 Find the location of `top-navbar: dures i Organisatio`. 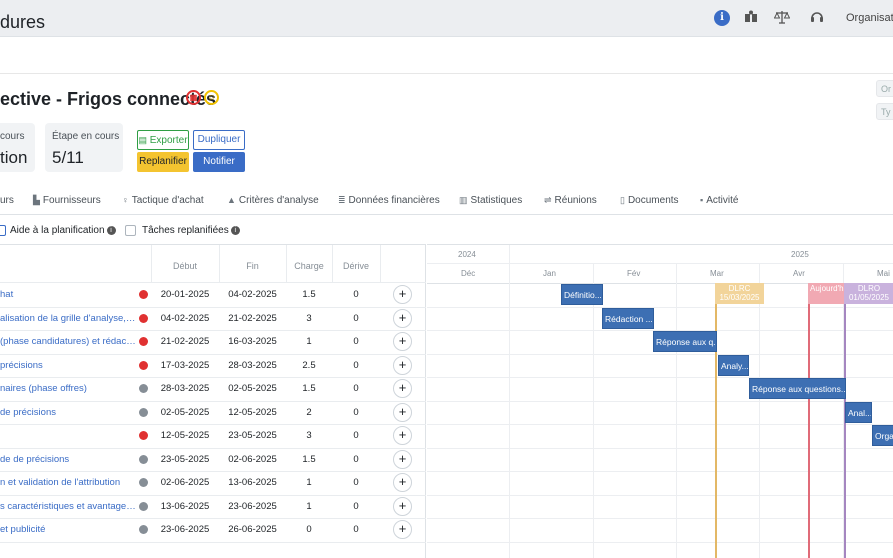

top-navbar: dures i Organisatio is located at coordinates (446, 18).